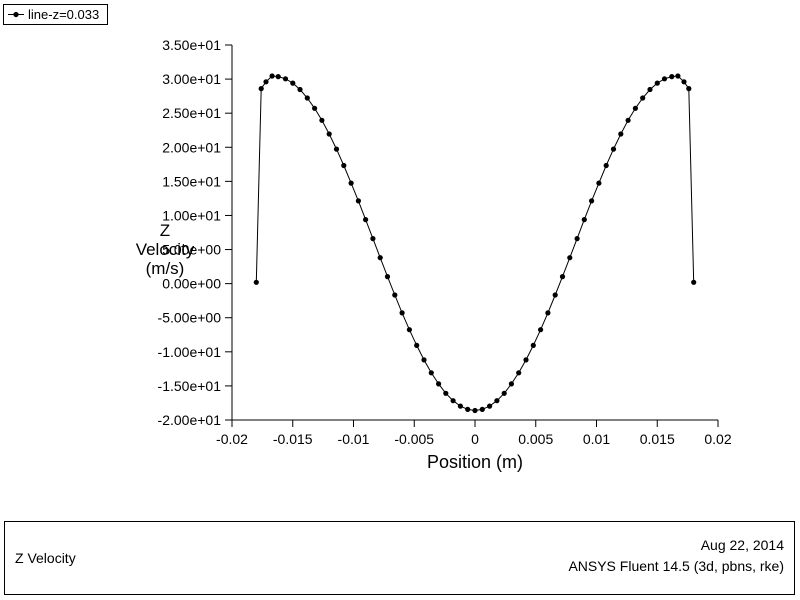 Image resolution: width=800 pixels, height=600 pixels. Describe the element at coordinates (191, 79) in the screenshot. I see `y-tick-label: 3.00e+01` at that location.